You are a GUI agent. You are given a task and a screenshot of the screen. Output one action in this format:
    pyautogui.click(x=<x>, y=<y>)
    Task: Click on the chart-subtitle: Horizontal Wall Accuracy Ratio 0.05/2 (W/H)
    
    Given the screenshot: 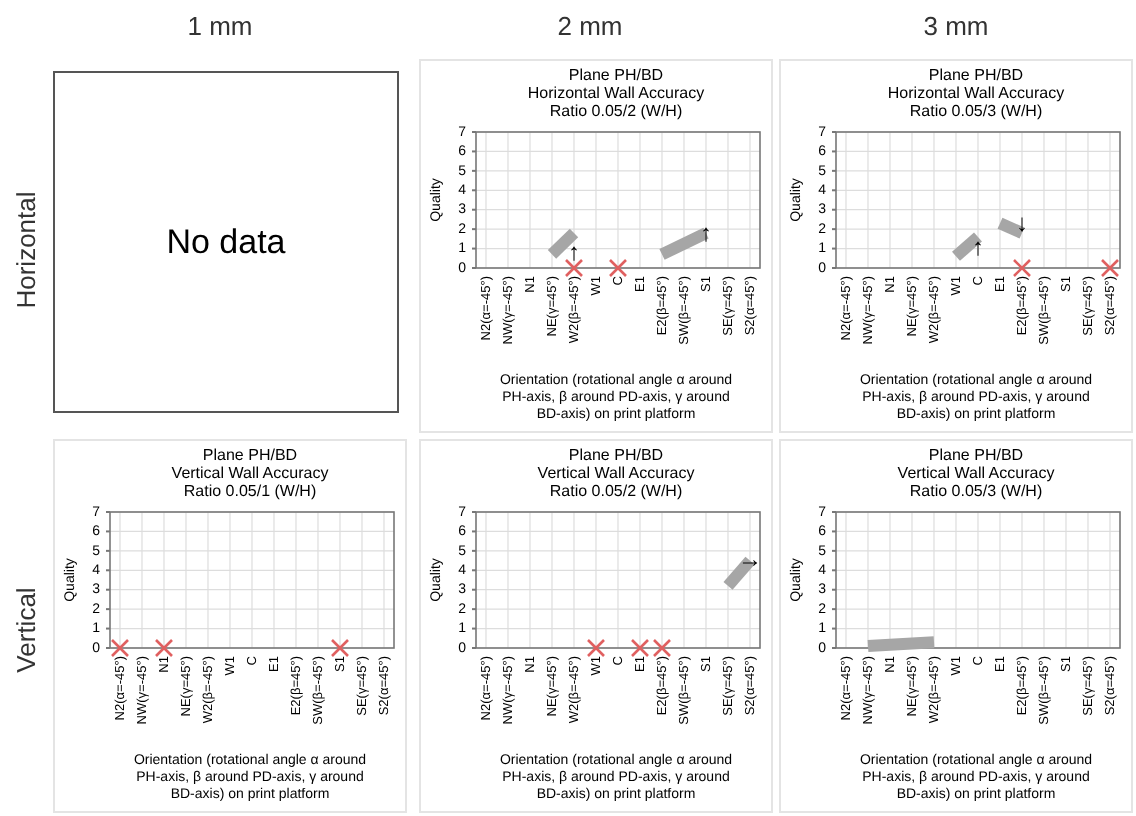 What is the action you would take?
    pyautogui.click(x=616, y=102)
    